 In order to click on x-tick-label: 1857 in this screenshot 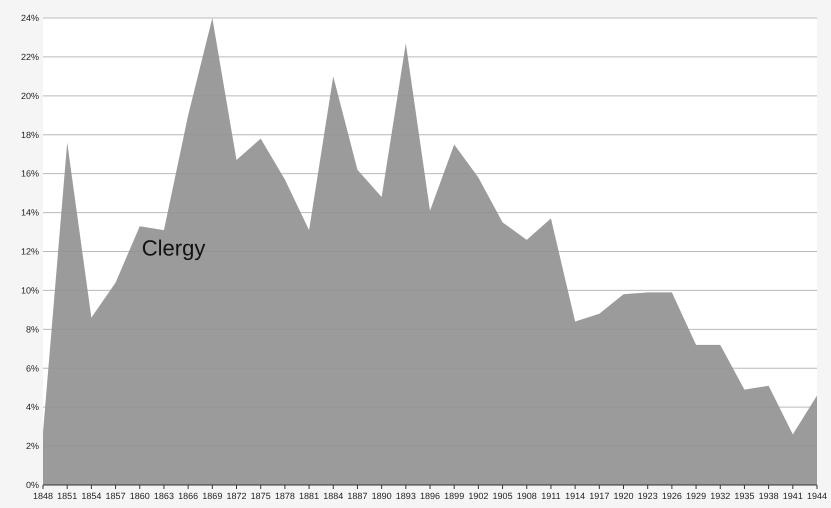, I will do `click(116, 496)`.